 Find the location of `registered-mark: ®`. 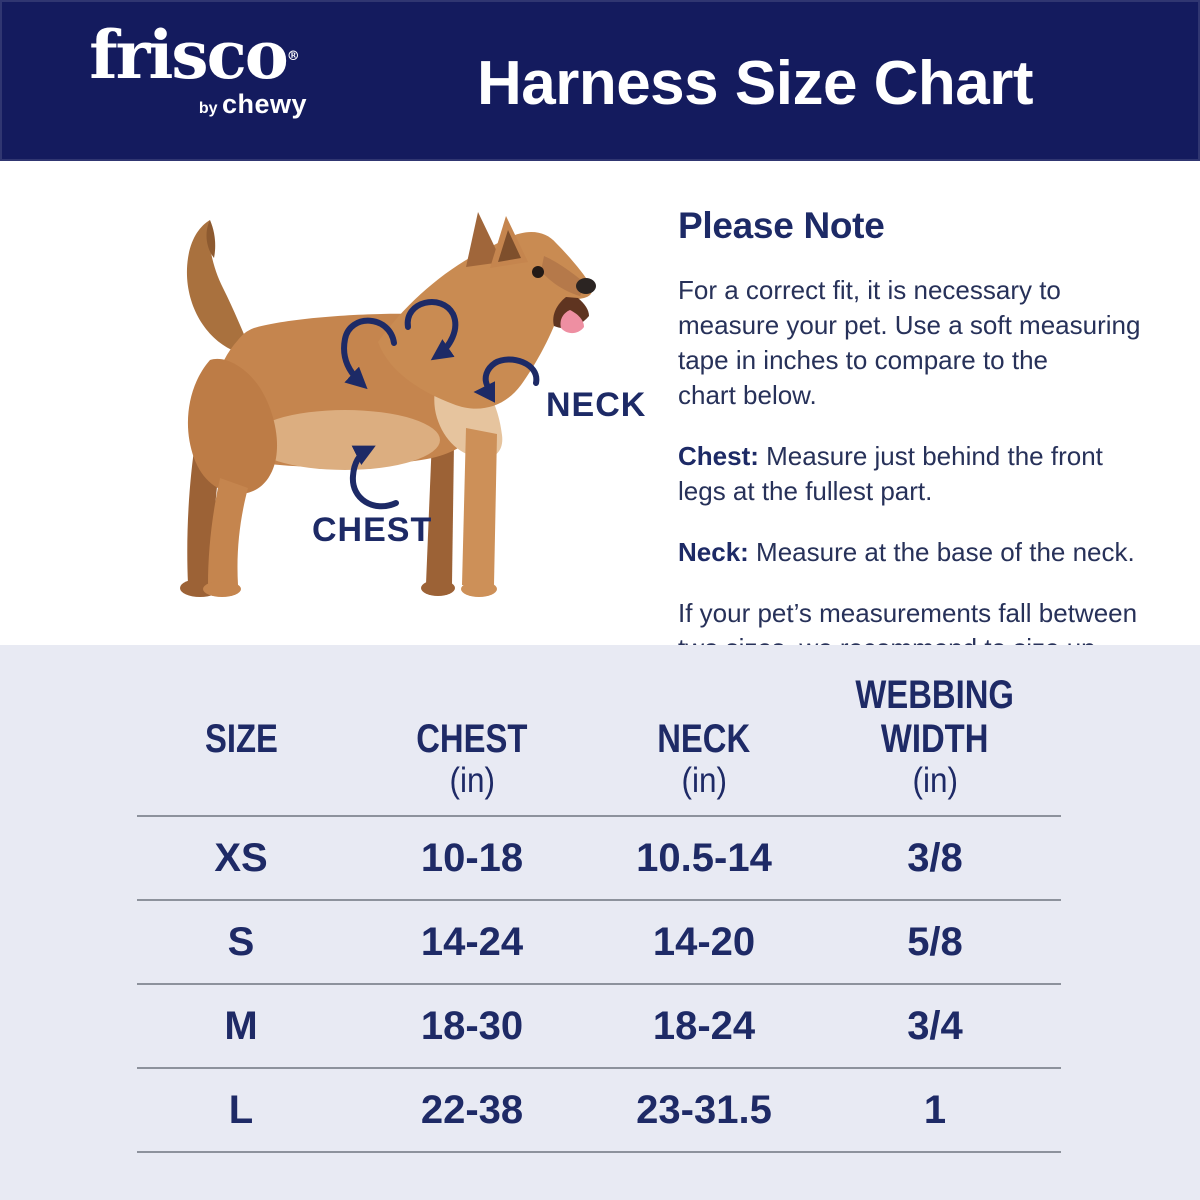

registered-mark: ® is located at coordinates (293, 56).